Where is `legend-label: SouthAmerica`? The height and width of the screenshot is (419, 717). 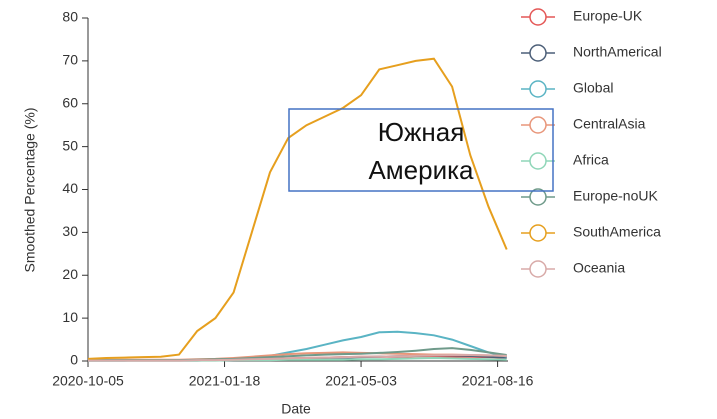 legend-label: SouthAmerica is located at coordinates (617, 232).